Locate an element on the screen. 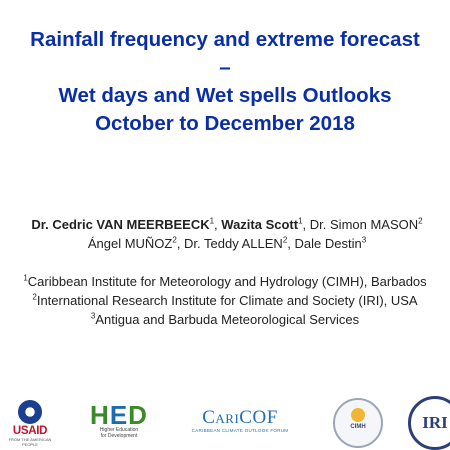 The height and width of the screenshot is (450, 450). usaid-logo-tagline: FROM THE AMERICAN PEOPLE is located at coordinates (30, 442).